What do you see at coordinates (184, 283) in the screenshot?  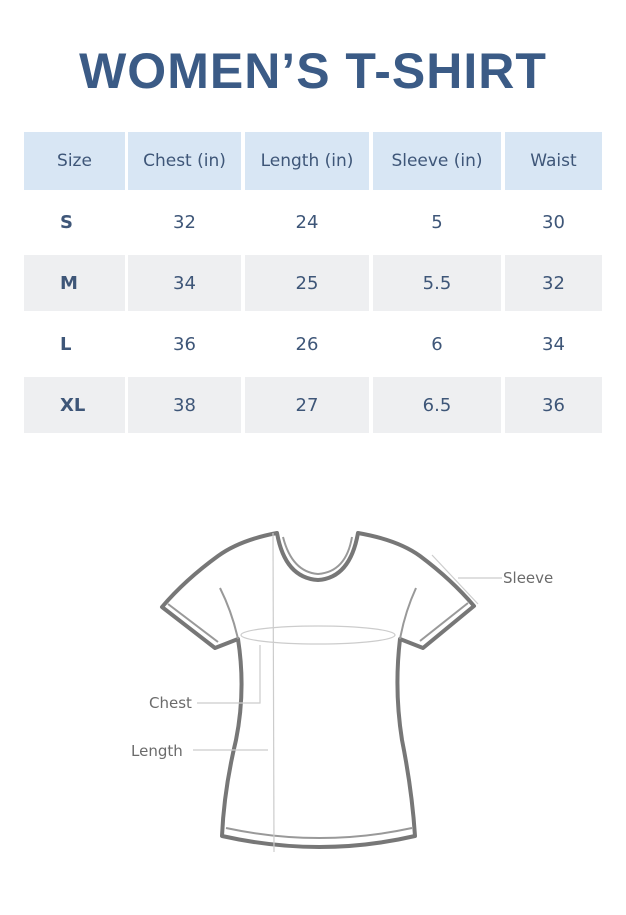 I see `cell-chest: 34` at bounding box center [184, 283].